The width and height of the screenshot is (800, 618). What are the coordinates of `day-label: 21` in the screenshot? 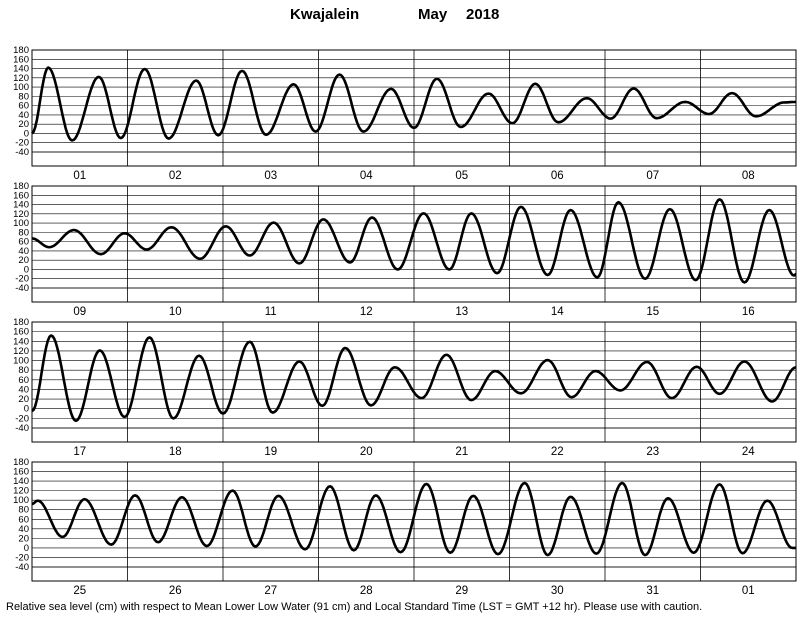 It's located at (461, 452).